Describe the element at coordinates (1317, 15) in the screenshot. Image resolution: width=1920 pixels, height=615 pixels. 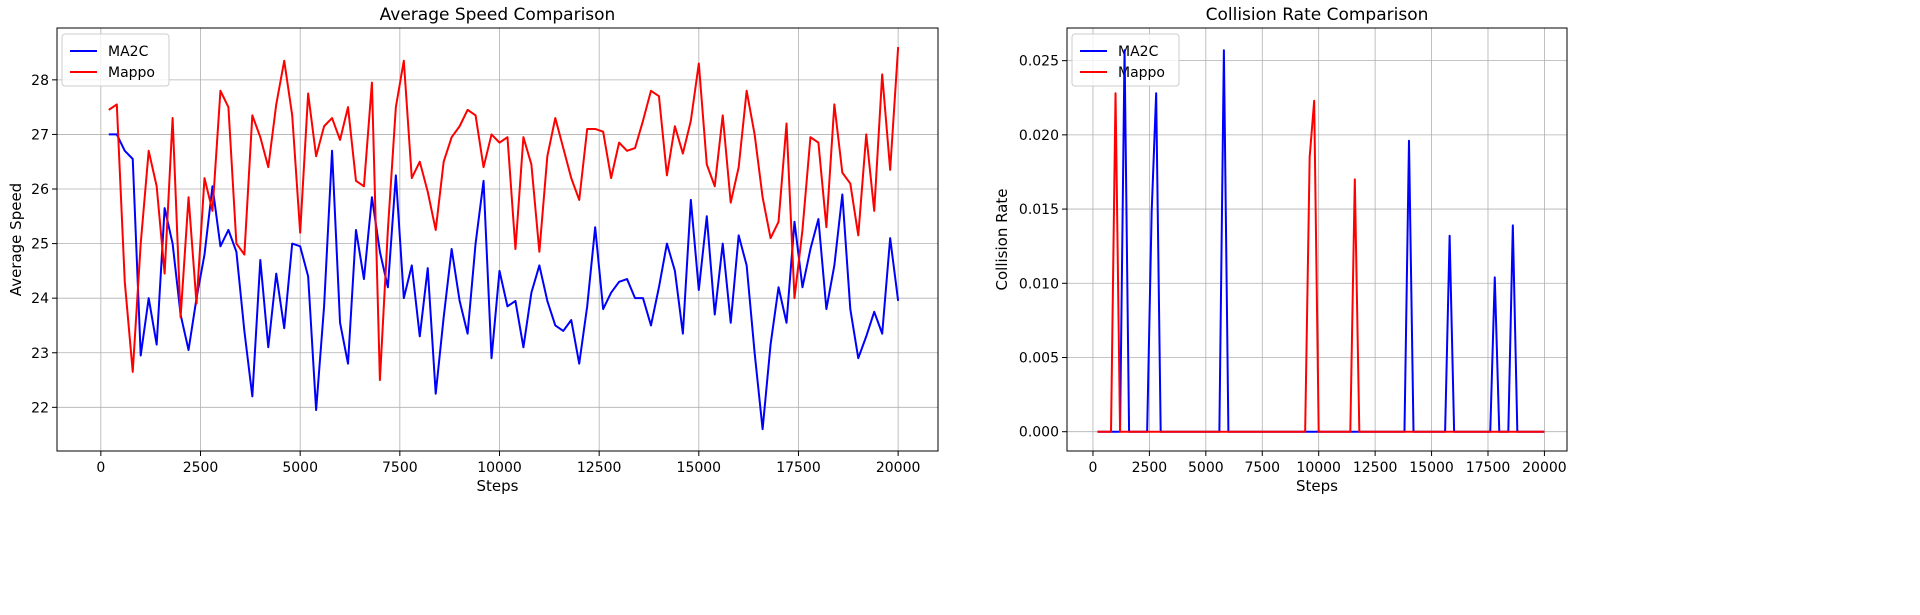
I see `chart-title: Collision Rate Comparison` at that location.